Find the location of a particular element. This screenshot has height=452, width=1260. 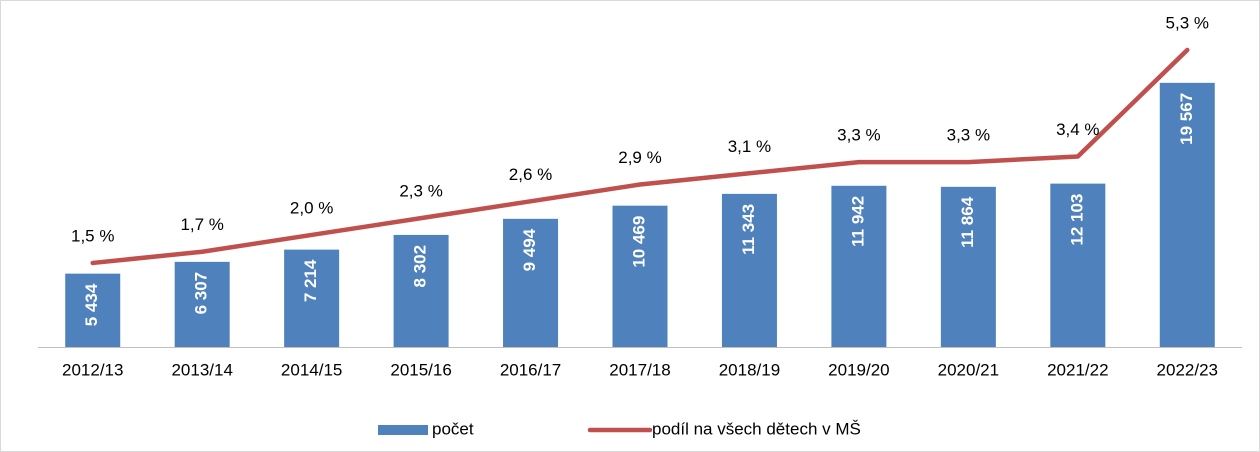

x-tick-label: 2017/18 is located at coordinates (639, 369).